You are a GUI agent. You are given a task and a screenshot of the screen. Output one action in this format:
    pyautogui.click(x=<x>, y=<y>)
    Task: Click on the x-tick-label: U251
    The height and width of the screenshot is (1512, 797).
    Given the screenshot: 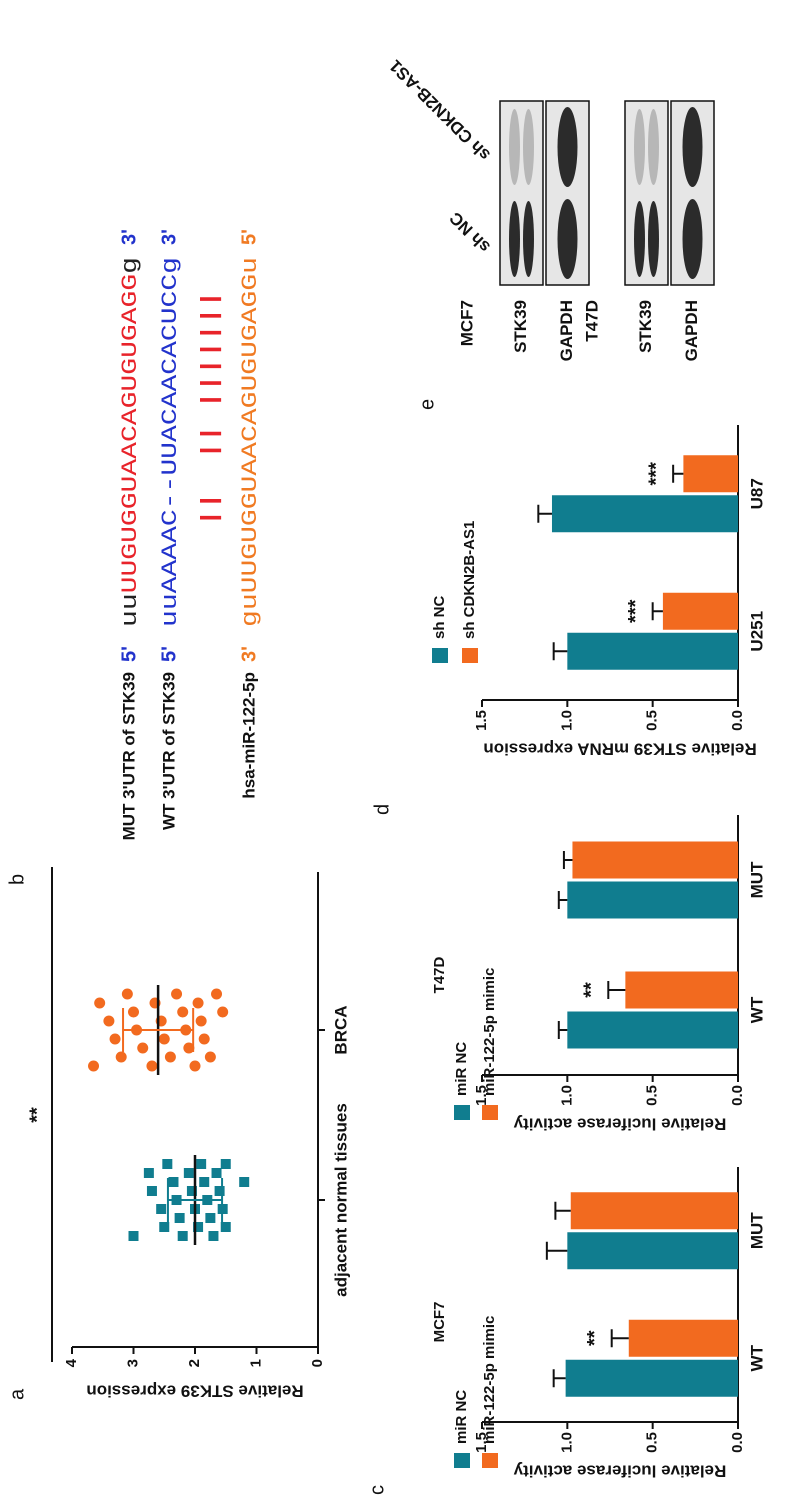 What is the action you would take?
    pyautogui.click(x=756, y=631)
    